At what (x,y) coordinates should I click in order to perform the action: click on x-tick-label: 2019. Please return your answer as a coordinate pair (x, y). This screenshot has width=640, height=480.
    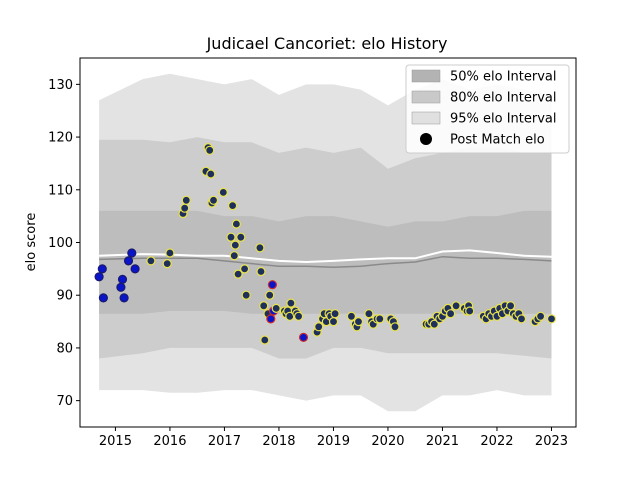
    Looking at the image, I should click on (333, 441).